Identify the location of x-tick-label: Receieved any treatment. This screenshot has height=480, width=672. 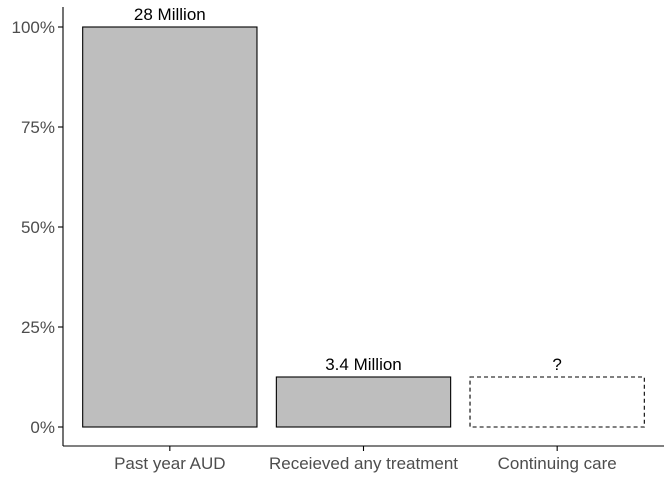
(363, 463).